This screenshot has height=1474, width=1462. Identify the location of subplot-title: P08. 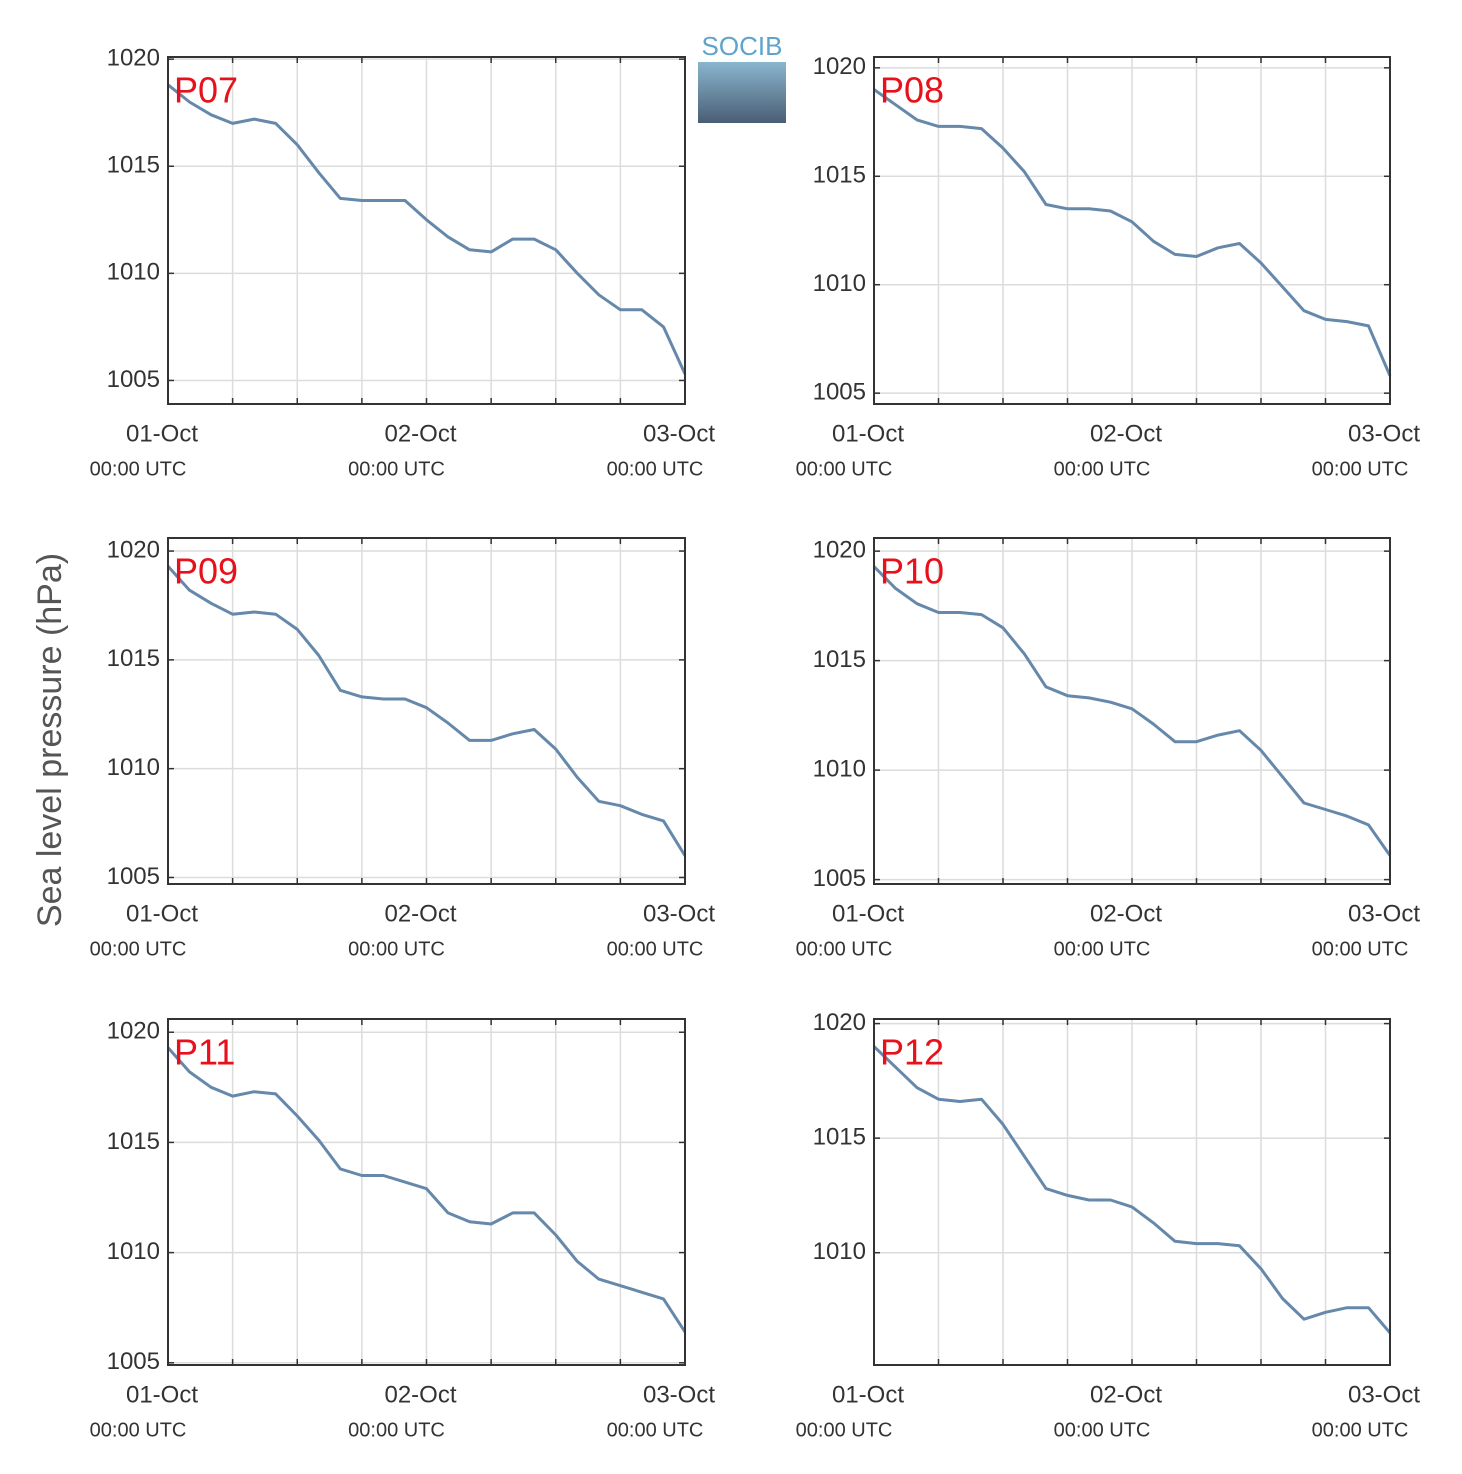
(912, 90).